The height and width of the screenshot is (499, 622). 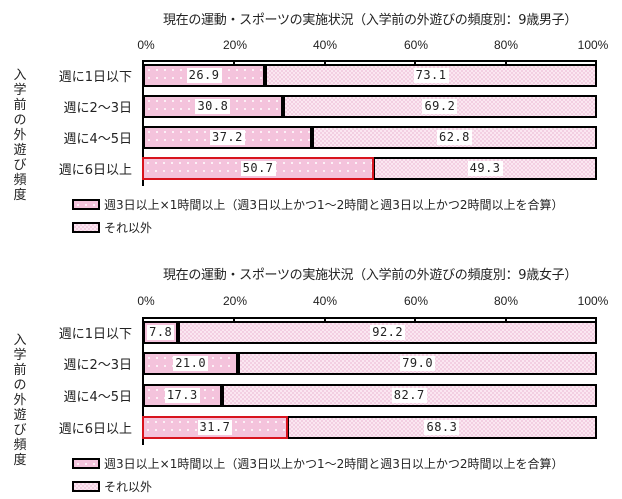 I want to click on value-label: 73.1, so click(x=431, y=75).